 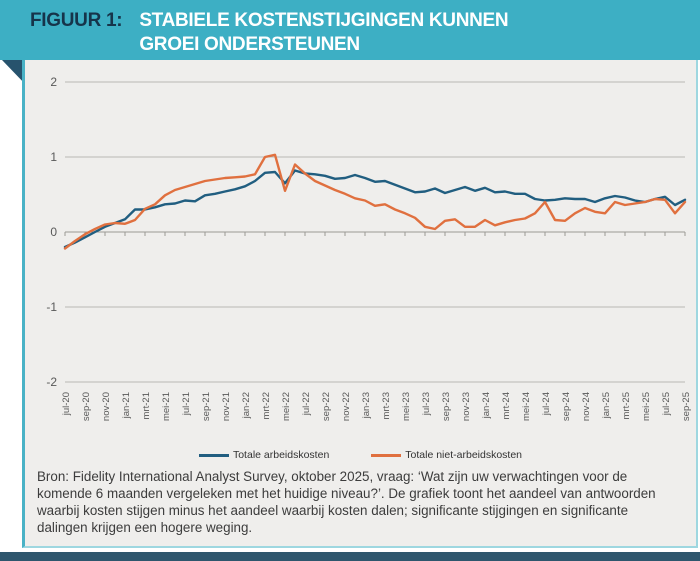 What do you see at coordinates (386, 455) in the screenshot?
I see `nonlabor-line-swatch` at bounding box center [386, 455].